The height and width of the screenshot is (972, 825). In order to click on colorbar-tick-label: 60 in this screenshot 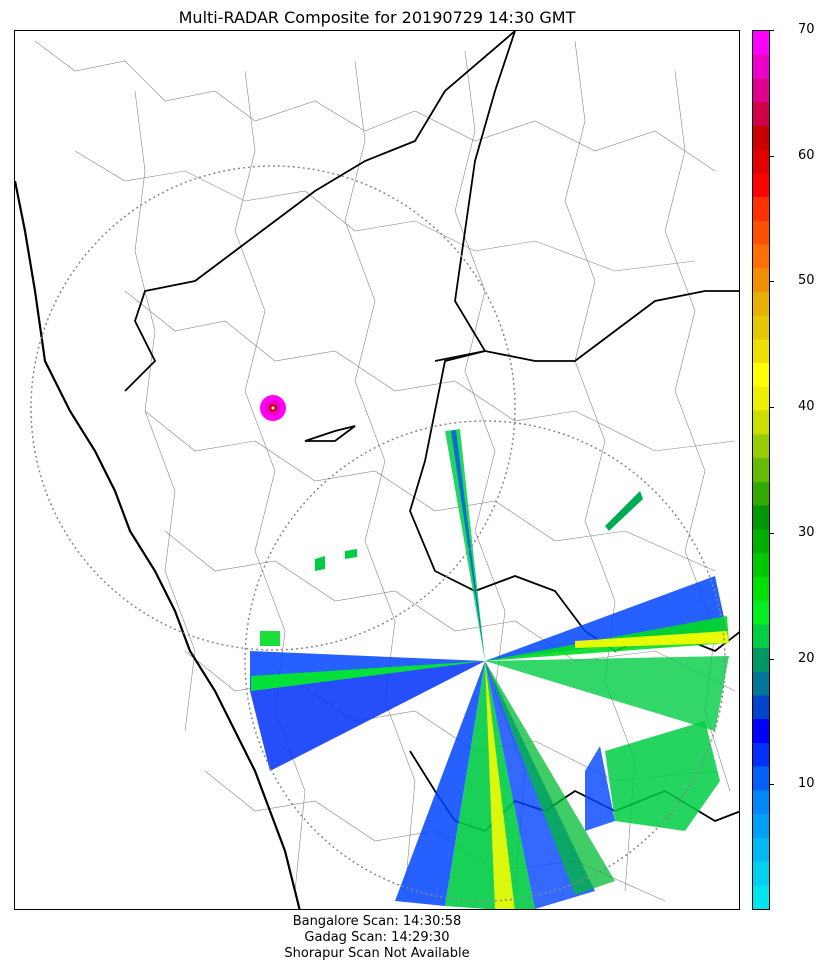, I will do `click(806, 155)`.